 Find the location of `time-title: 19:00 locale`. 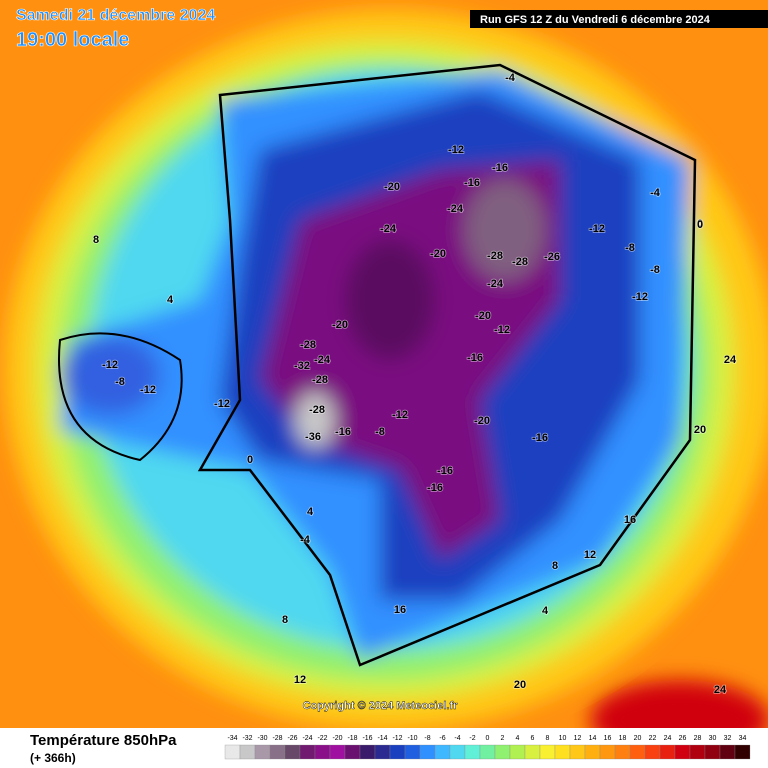

time-title: 19:00 locale is located at coordinates (72, 40).